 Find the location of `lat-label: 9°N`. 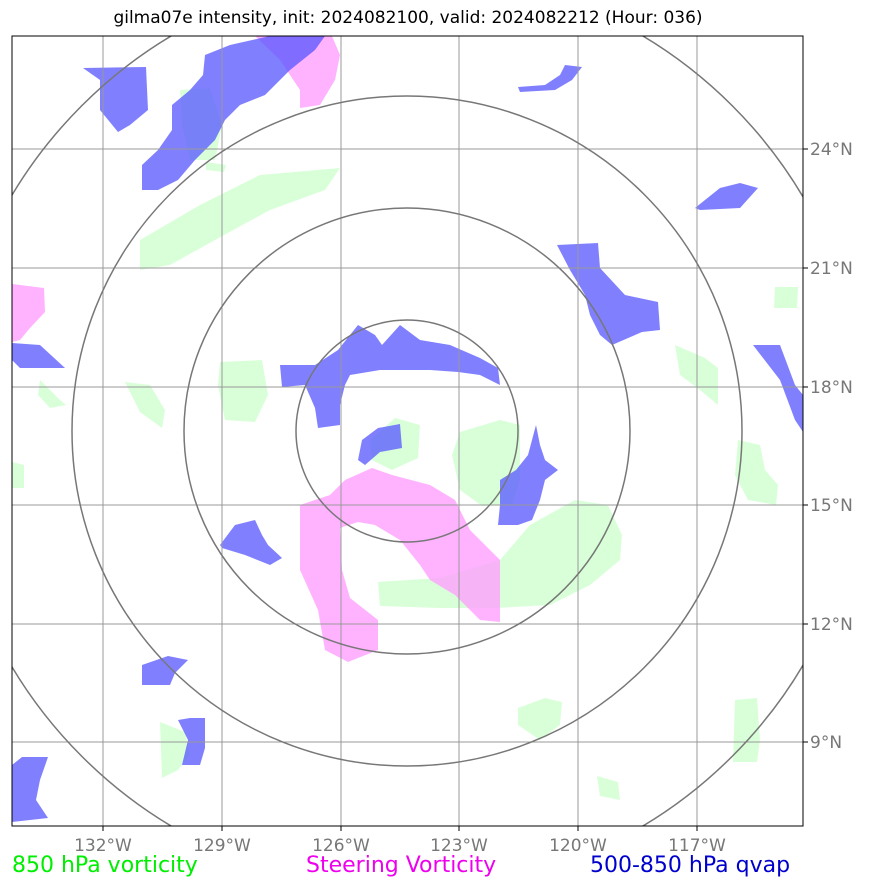

lat-label: 9°N is located at coordinates (826, 743).